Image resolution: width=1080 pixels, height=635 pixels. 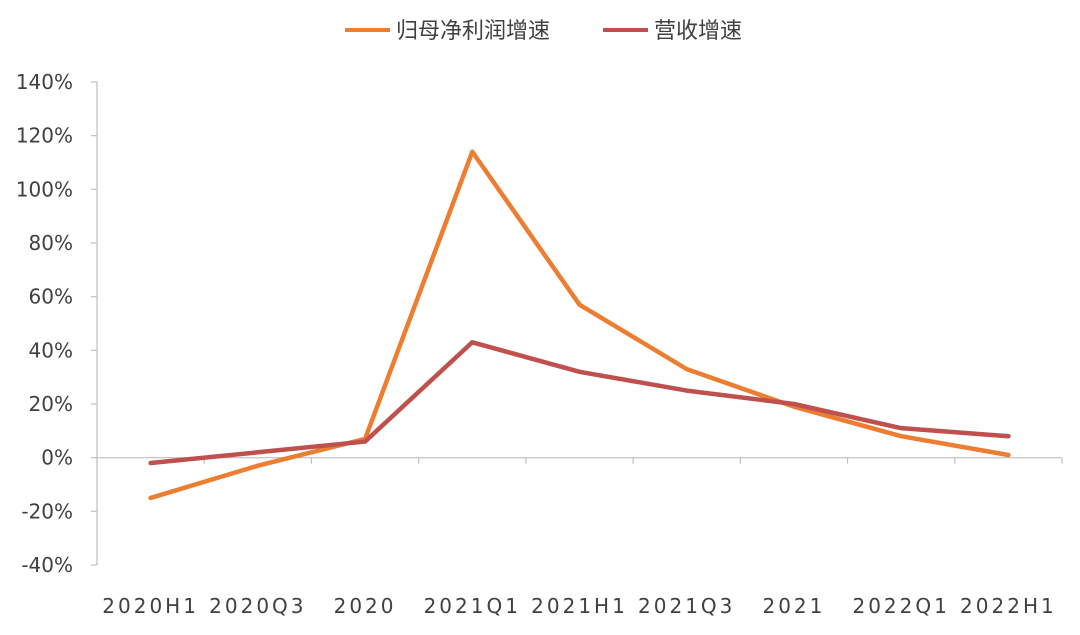 I want to click on x-tick-label: 2022H1, so click(x=1008, y=606).